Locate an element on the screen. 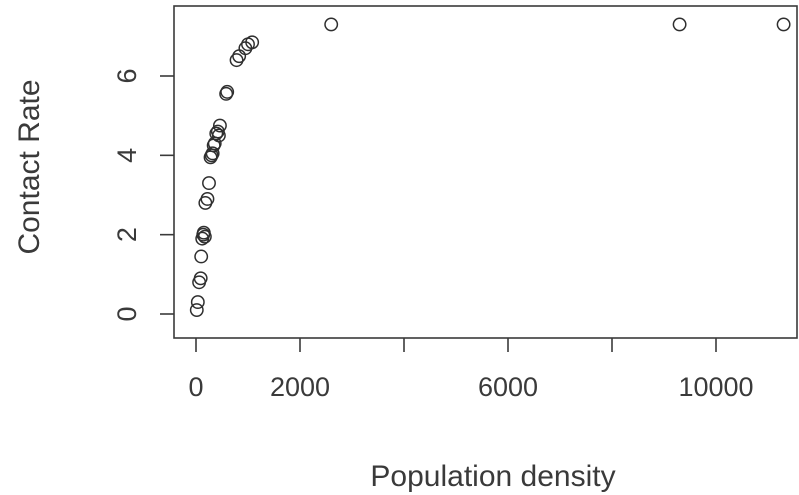 Image resolution: width=799 pixels, height=495 pixels. x-tick-label: 2000 is located at coordinates (300, 387).